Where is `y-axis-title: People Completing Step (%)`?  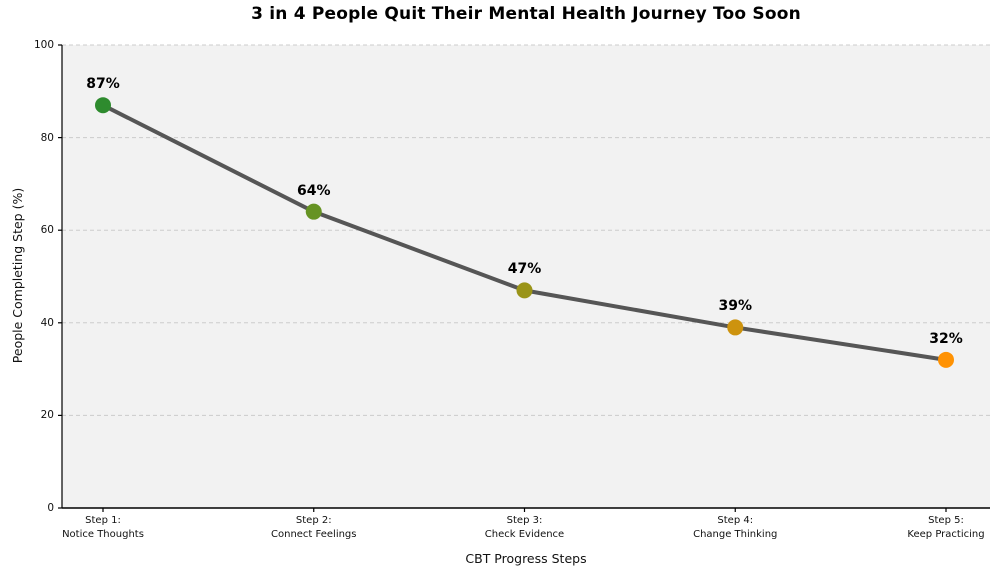
y-axis-title: People Completing Step (%) is located at coordinates (17, 275).